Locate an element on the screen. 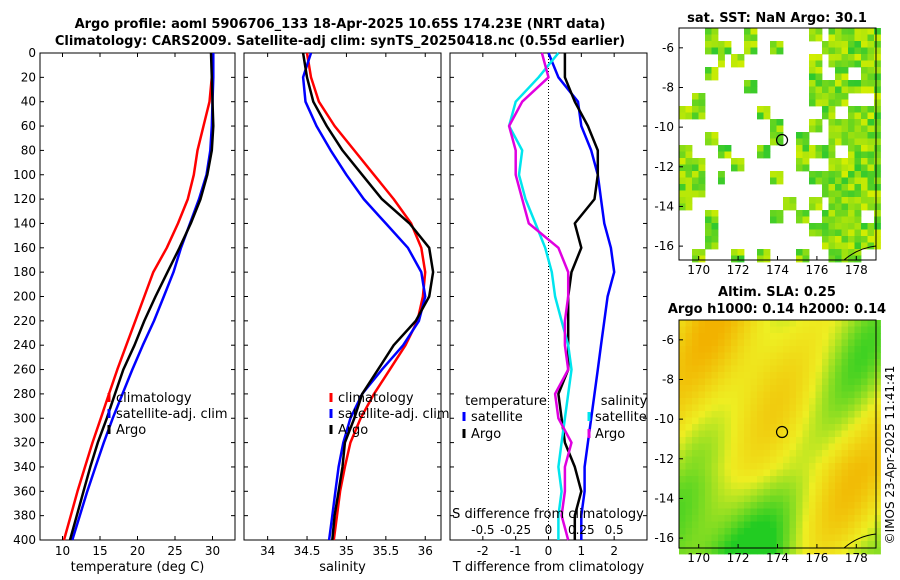  series-line-climatology is located at coordinates (366, 296).